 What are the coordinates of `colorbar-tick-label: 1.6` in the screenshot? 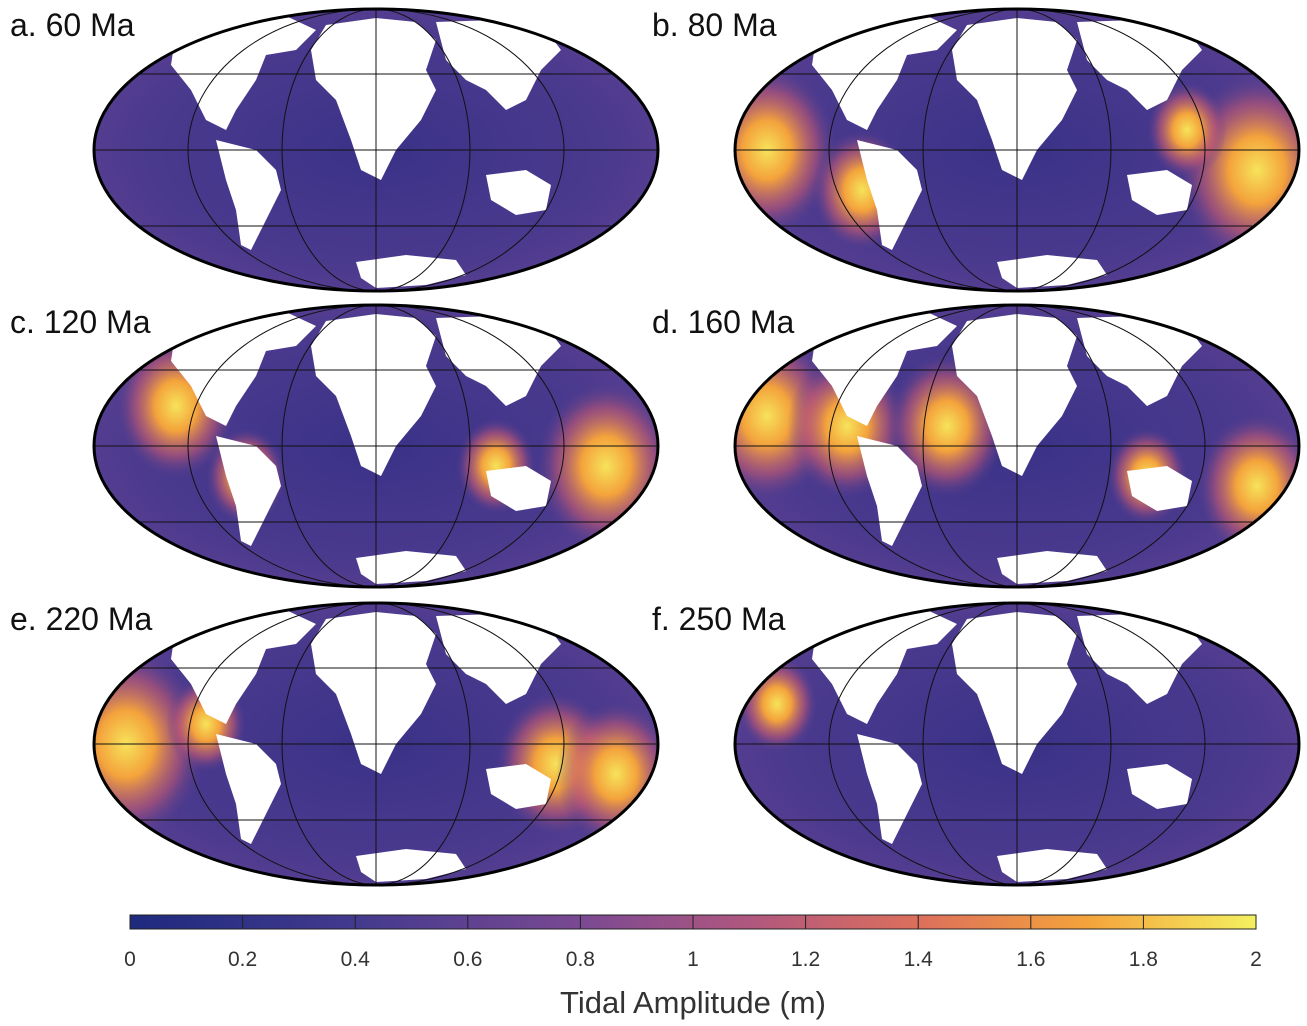 It's located at (1030, 959).